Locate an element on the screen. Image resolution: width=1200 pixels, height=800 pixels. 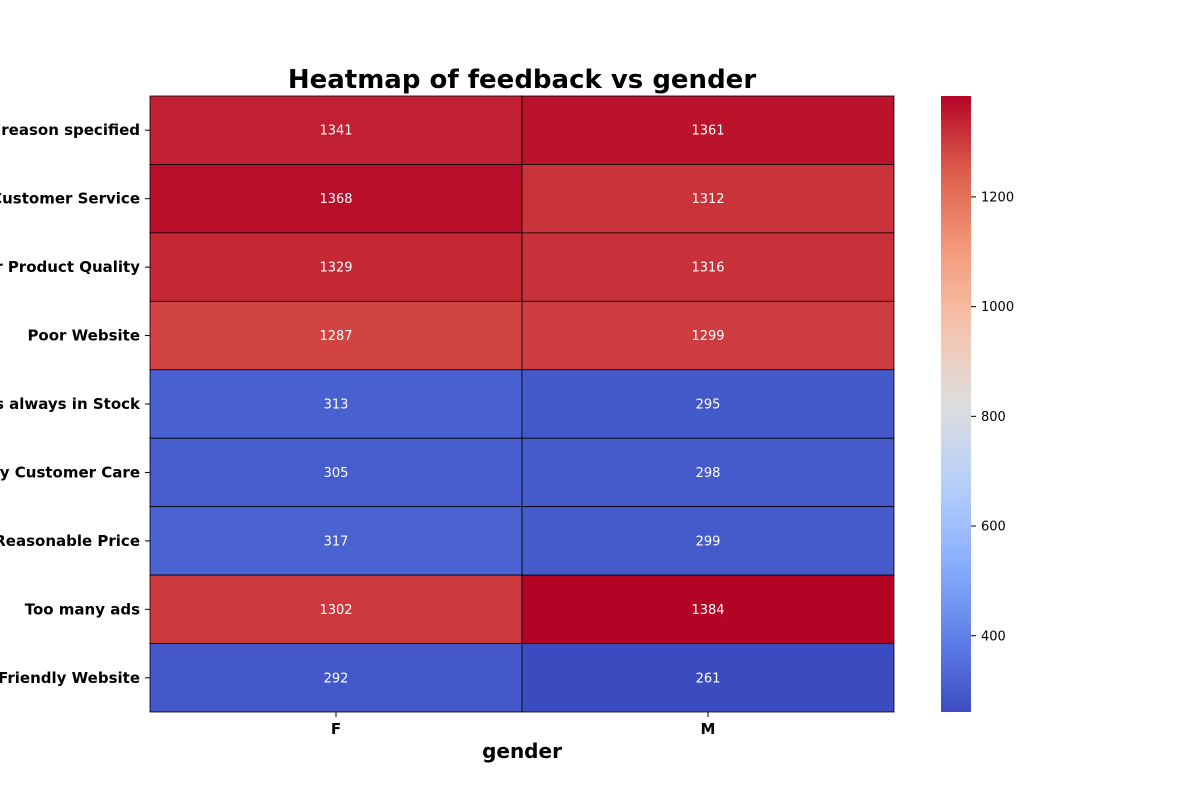
cell-value-label: 1316 is located at coordinates (707, 268).